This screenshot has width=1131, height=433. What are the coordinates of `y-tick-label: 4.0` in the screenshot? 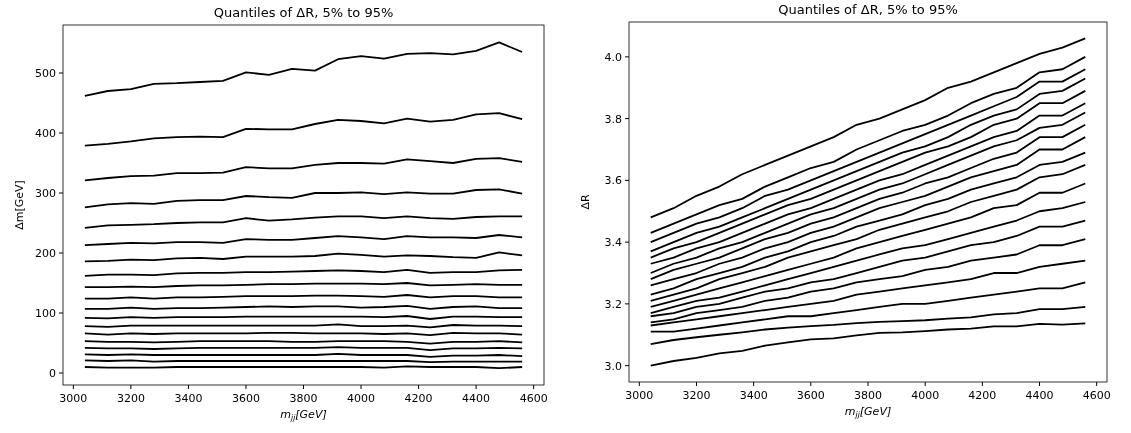 It's located at (613, 57).